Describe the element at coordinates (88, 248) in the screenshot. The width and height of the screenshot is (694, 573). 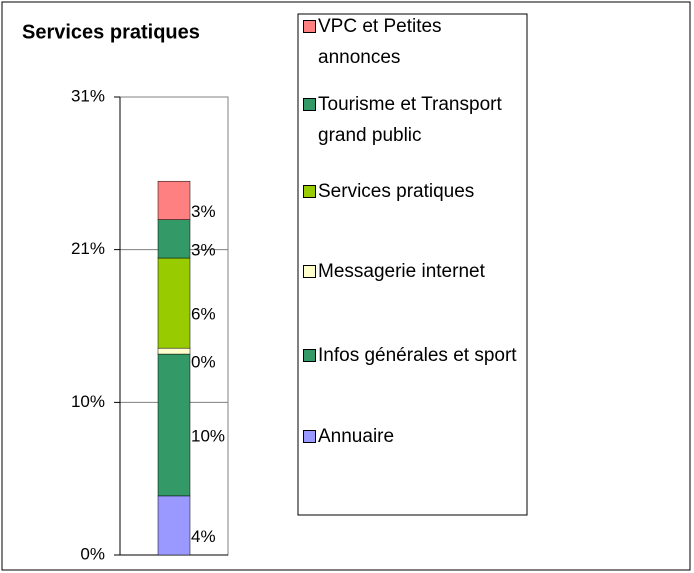
I see `y-tick-label: 21%` at that location.